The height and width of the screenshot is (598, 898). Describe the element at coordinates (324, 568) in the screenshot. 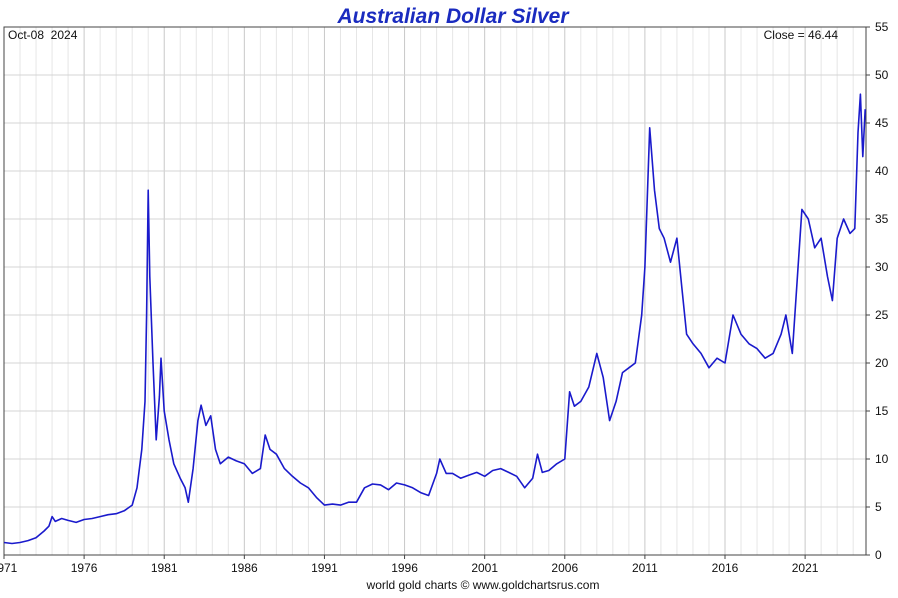

I see `x-tick-label: 1991` at that location.